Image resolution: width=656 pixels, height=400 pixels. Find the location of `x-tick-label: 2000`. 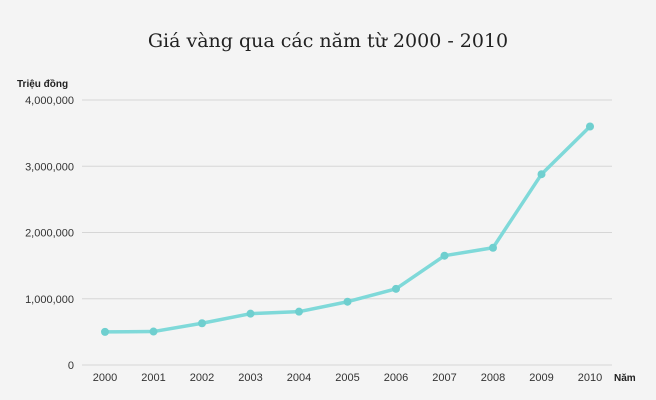

x-tick-label: 2000 is located at coordinates (105, 378).